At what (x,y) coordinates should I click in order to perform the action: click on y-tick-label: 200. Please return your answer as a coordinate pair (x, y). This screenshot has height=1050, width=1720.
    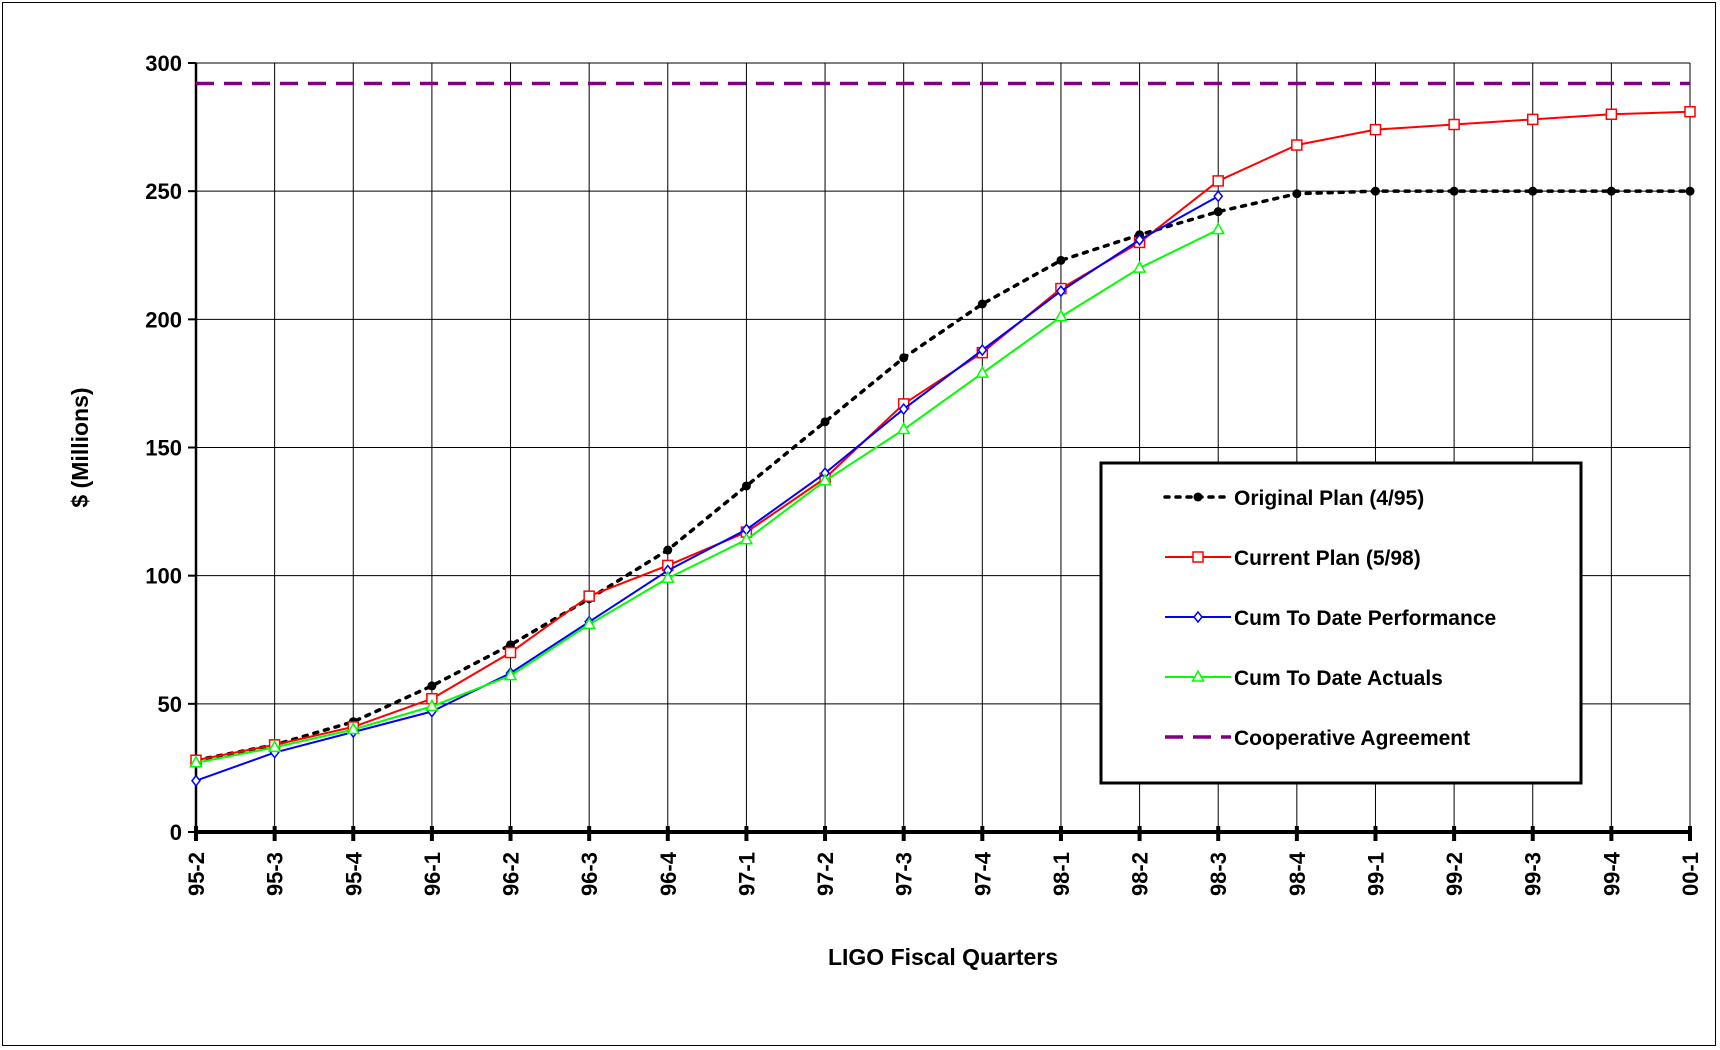
    Looking at the image, I should click on (163, 319).